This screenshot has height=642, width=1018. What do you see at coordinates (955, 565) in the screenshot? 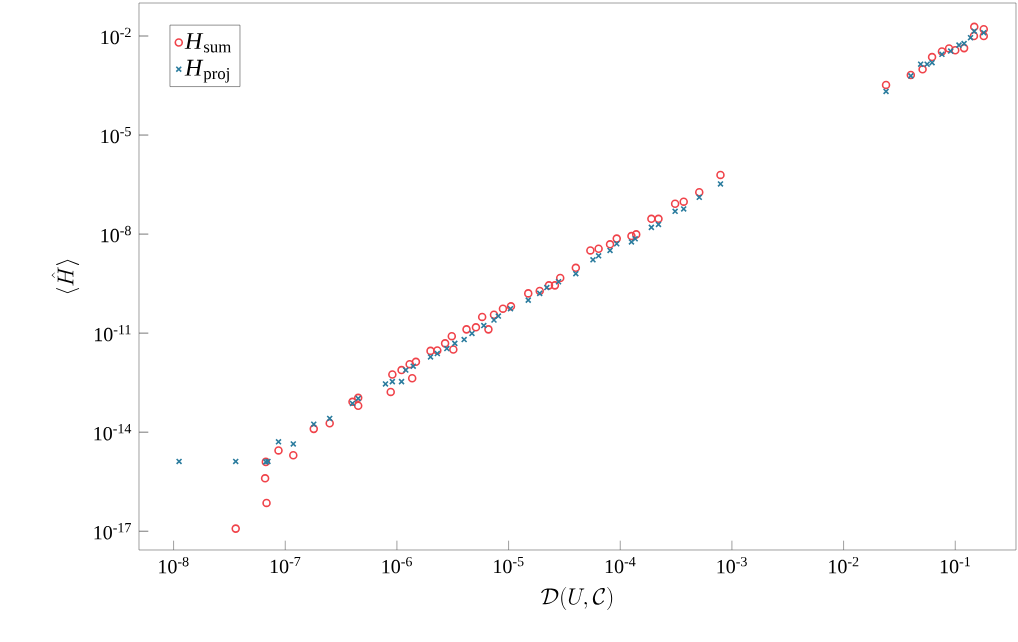
I see `x-tick-label: 10$^{-1}$` at bounding box center [955, 565].